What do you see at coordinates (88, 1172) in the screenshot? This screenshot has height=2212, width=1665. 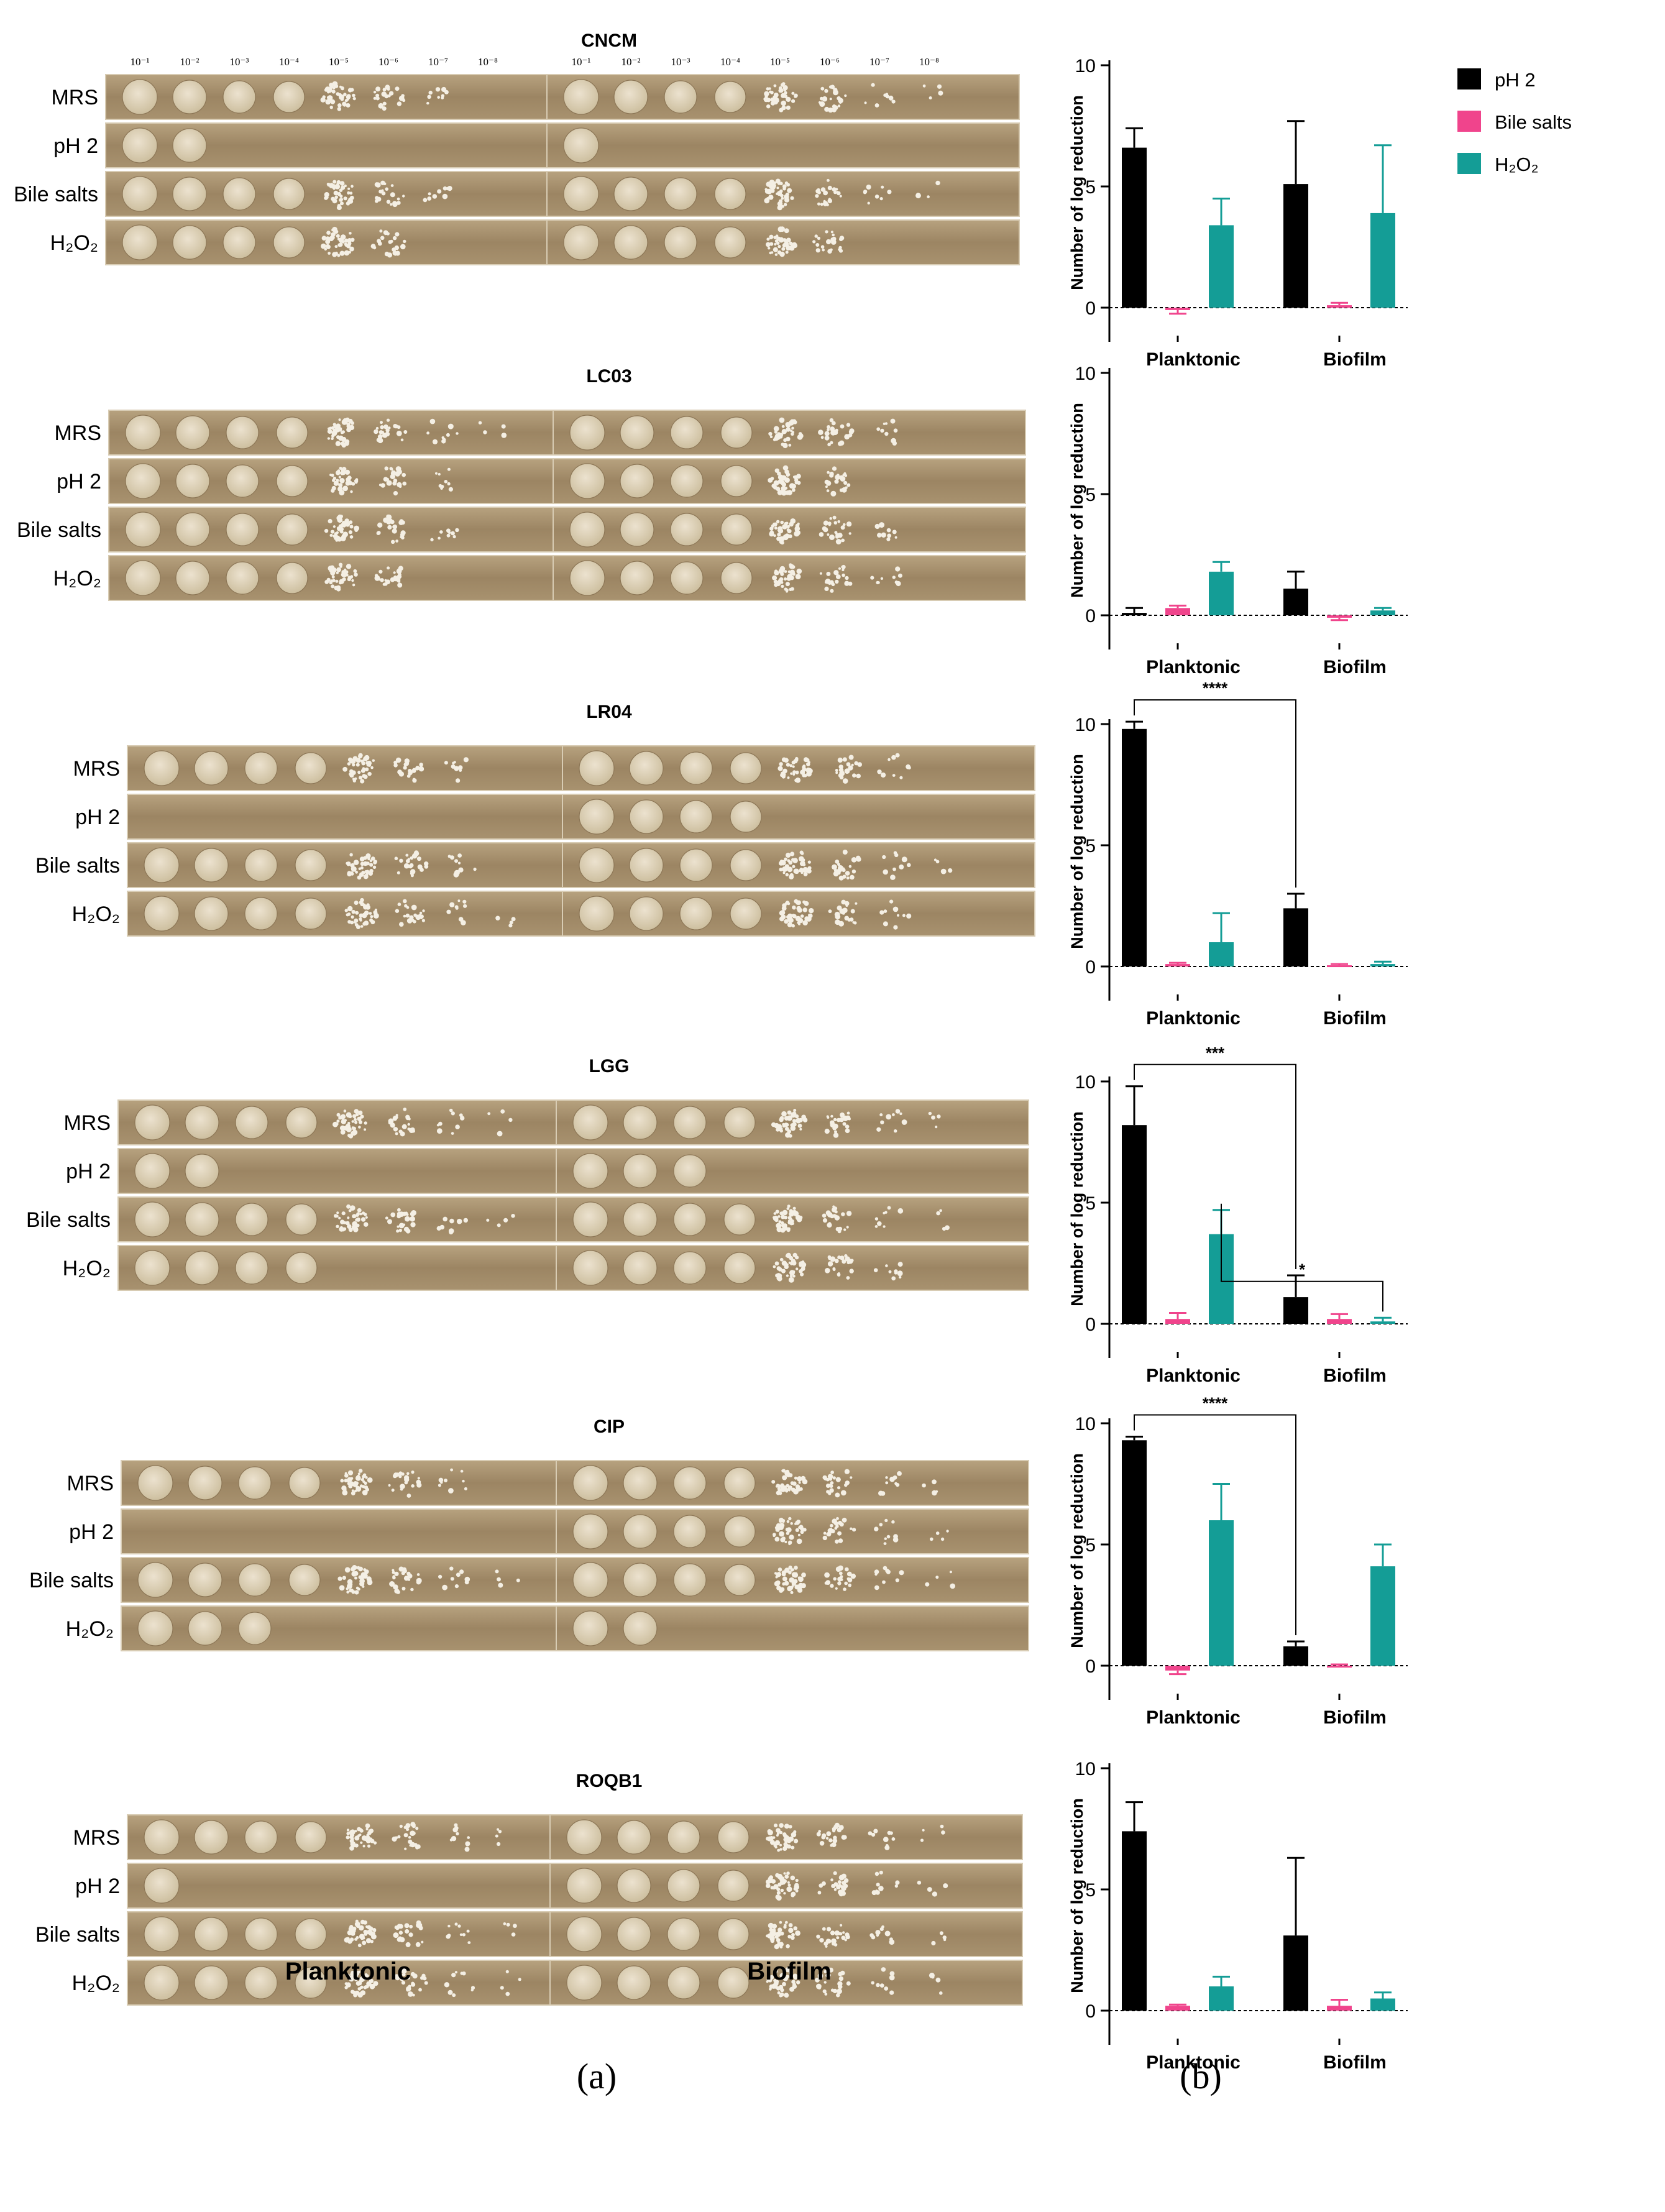 I see `row-label: pH 2` at bounding box center [88, 1172].